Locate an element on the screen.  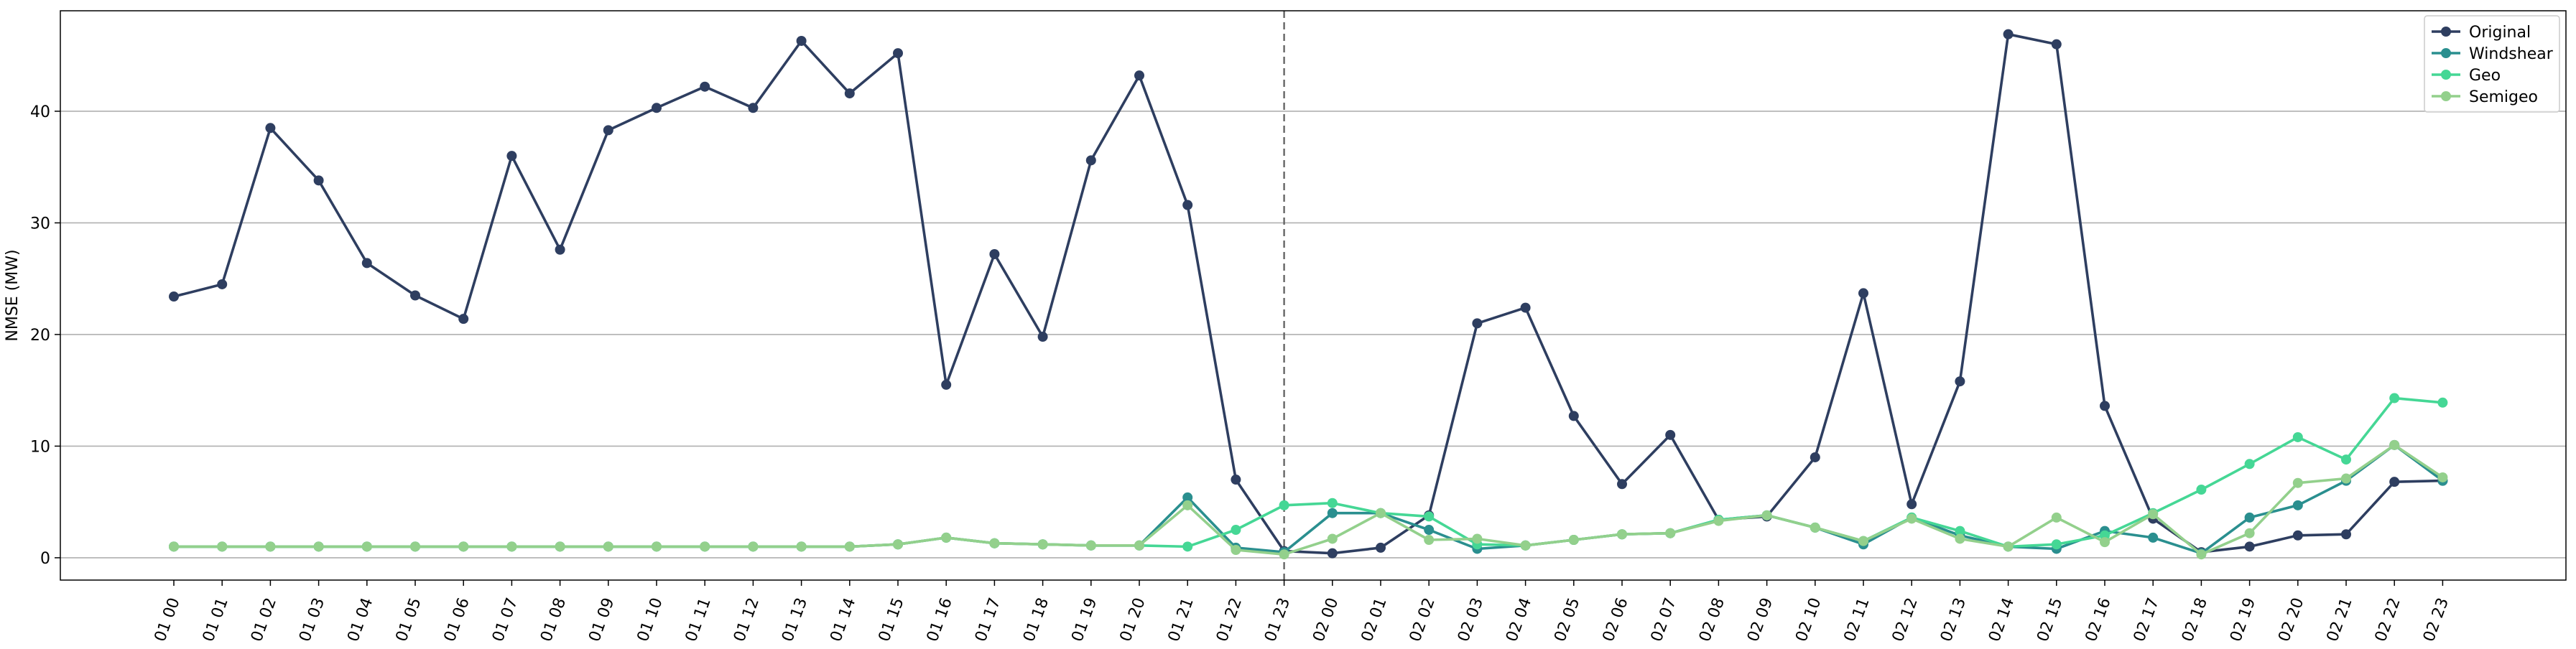
x-tick-label: 02 03 is located at coordinates (1471, 620).